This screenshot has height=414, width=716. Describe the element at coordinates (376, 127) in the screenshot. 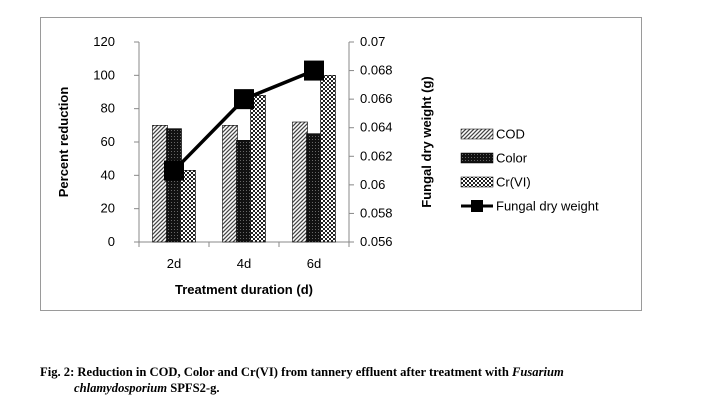

I see `y2-tick-label: 0.064` at that location.